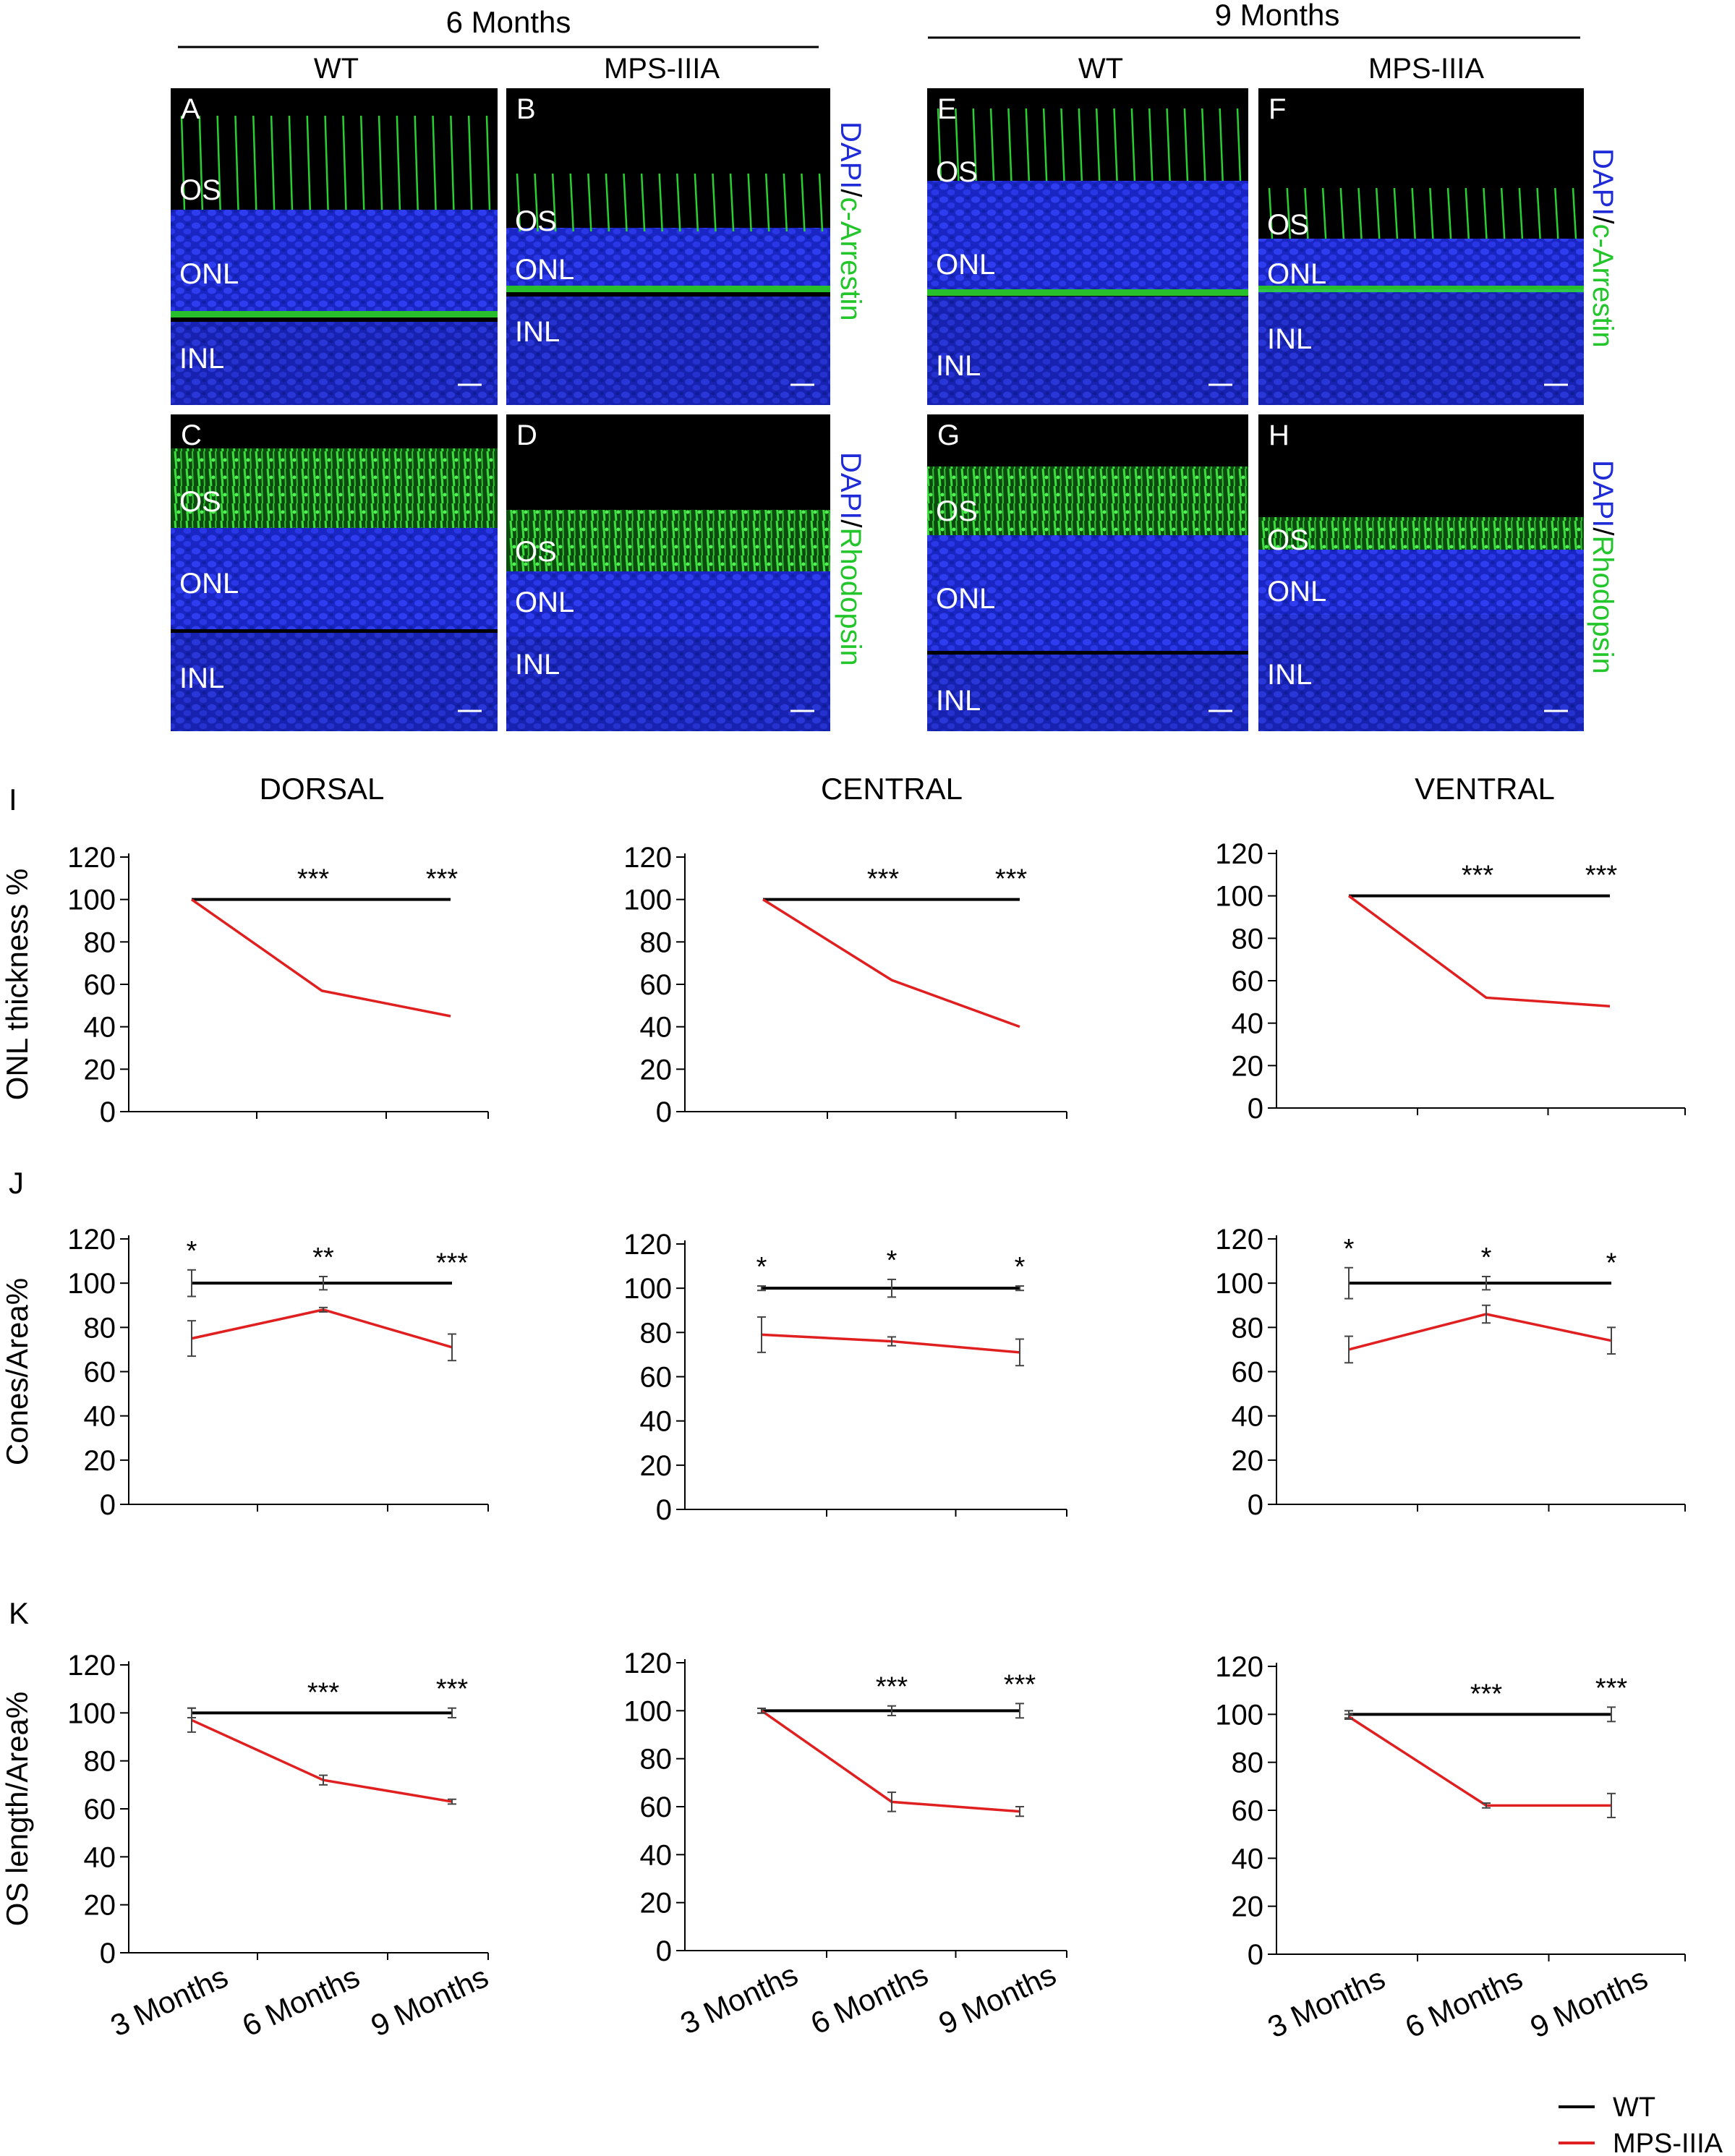 The height and width of the screenshot is (2156, 1735). Describe the element at coordinates (1087, 246) in the screenshot. I see `micrograph-panel-e: E OS ONL INL` at that location.